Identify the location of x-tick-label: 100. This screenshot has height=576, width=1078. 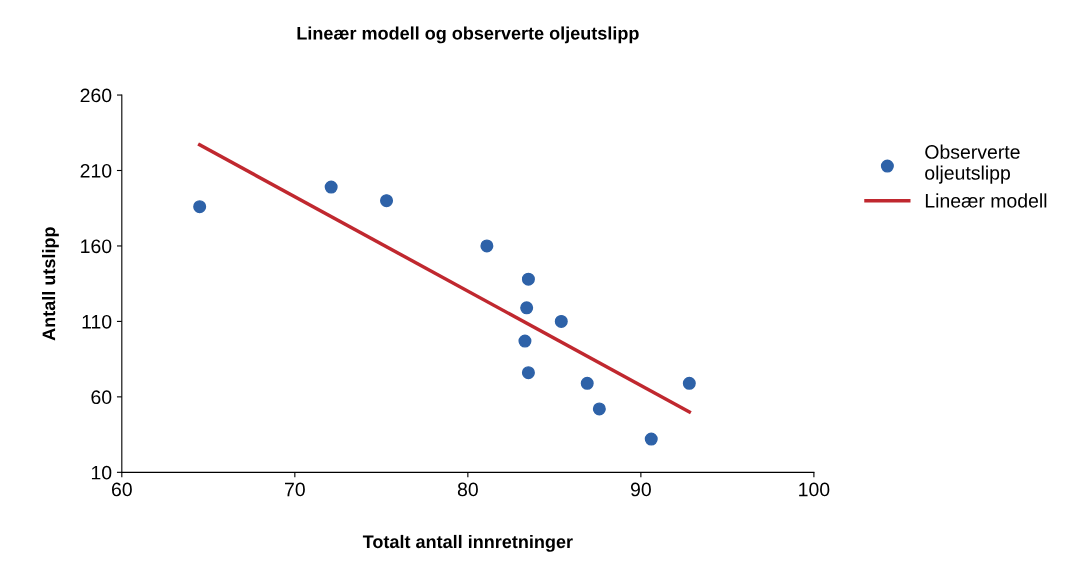
(814, 489).